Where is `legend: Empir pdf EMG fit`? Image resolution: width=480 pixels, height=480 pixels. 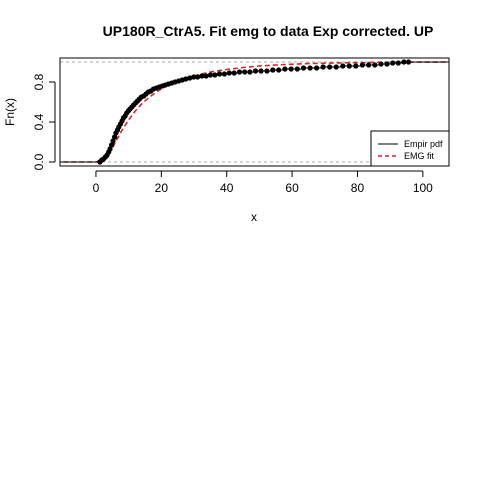
legend: Empir pdf EMG fit is located at coordinates (410, 148).